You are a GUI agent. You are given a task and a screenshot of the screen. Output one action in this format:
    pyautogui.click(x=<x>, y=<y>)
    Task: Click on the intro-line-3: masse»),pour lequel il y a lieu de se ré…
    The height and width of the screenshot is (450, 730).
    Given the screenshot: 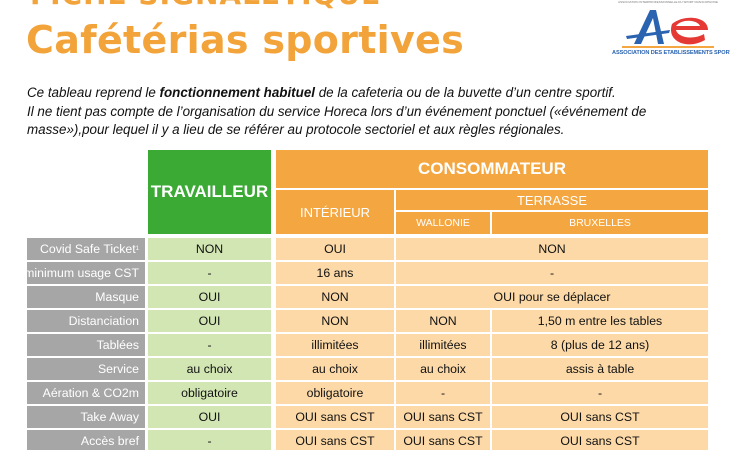 What is the action you would take?
    pyautogui.click(x=296, y=129)
    